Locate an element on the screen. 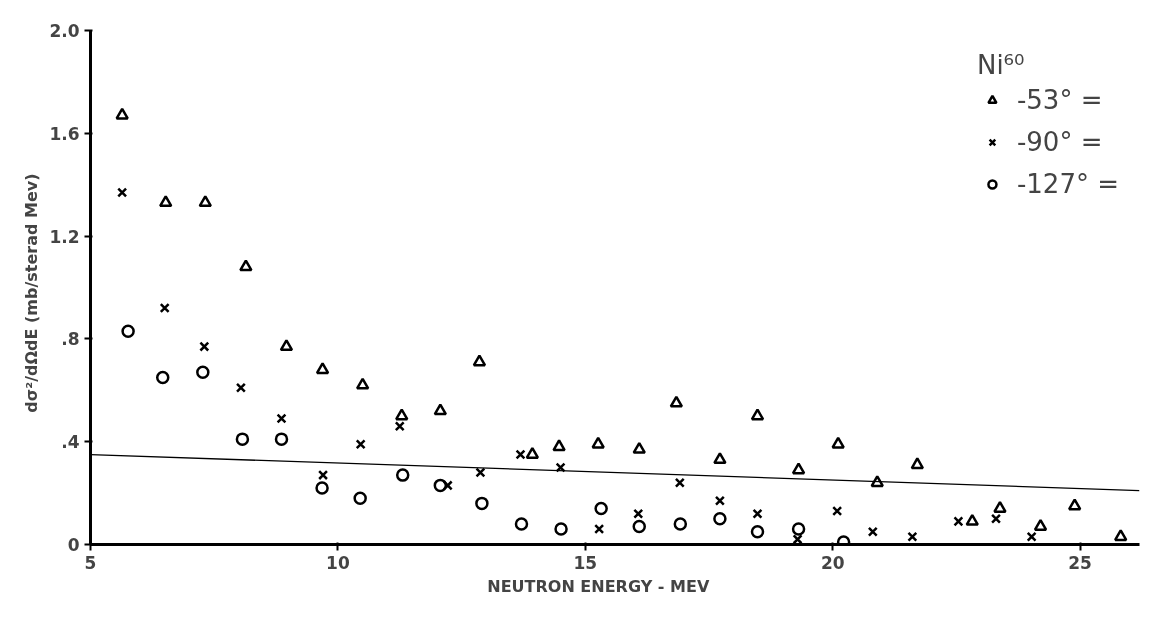  x-tick-label: 15 is located at coordinates (585, 562).